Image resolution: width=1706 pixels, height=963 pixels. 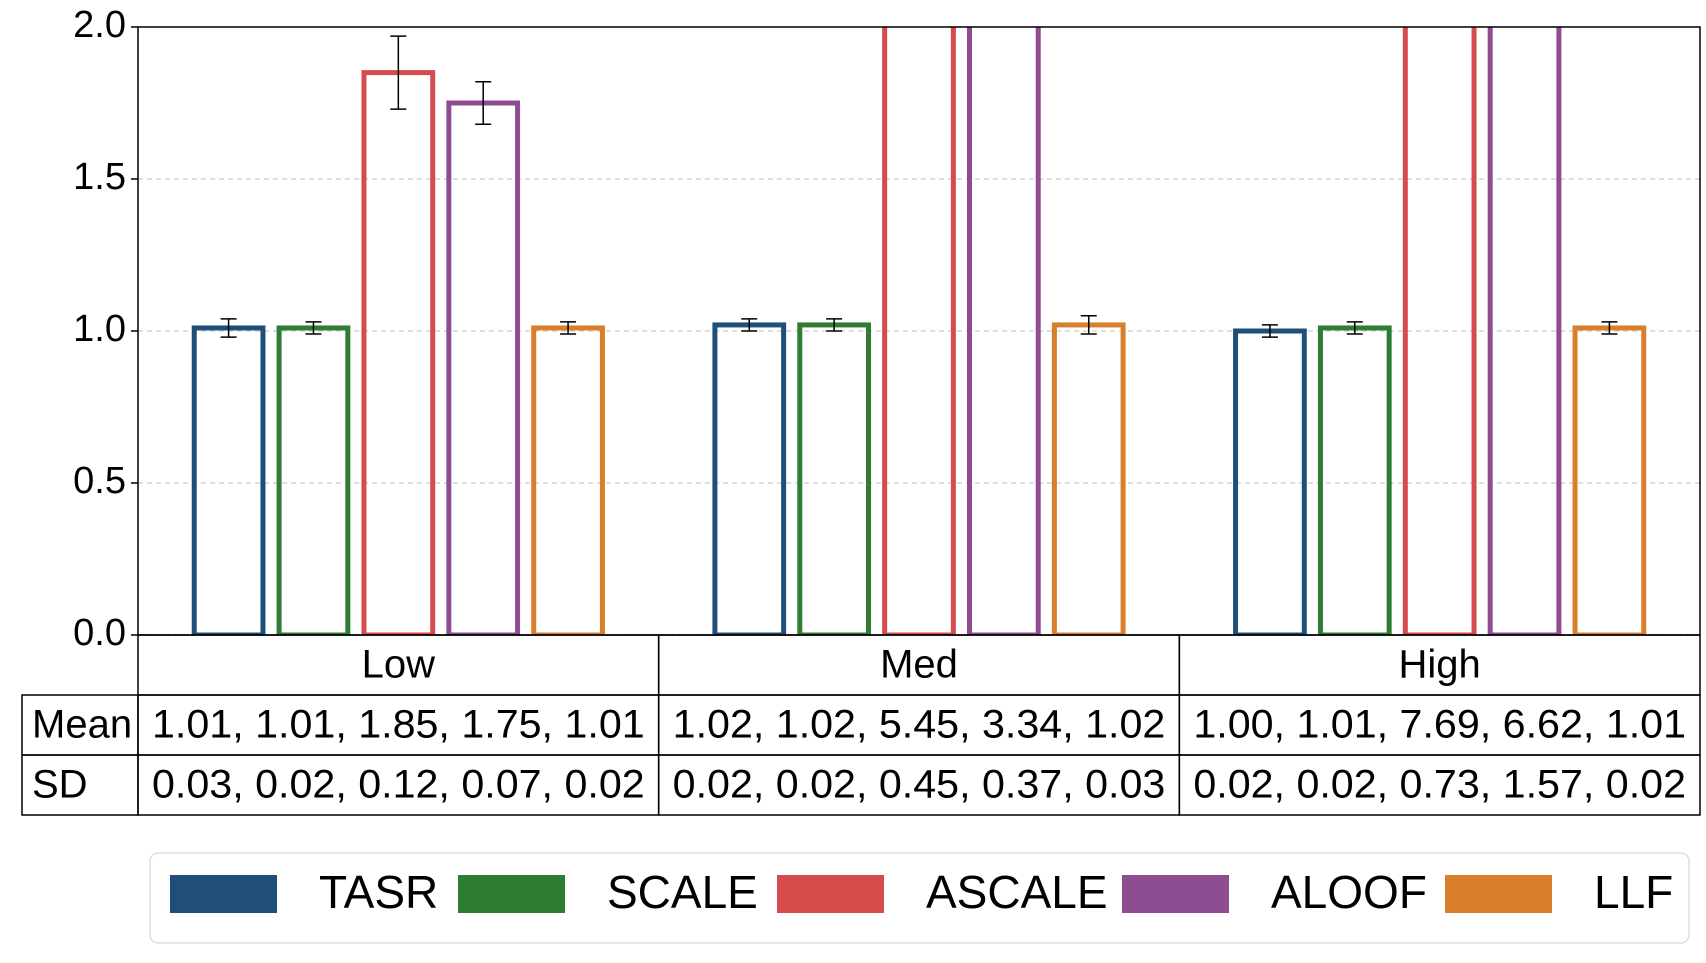 I want to click on x-tick-label: High, so click(x=1440, y=665).